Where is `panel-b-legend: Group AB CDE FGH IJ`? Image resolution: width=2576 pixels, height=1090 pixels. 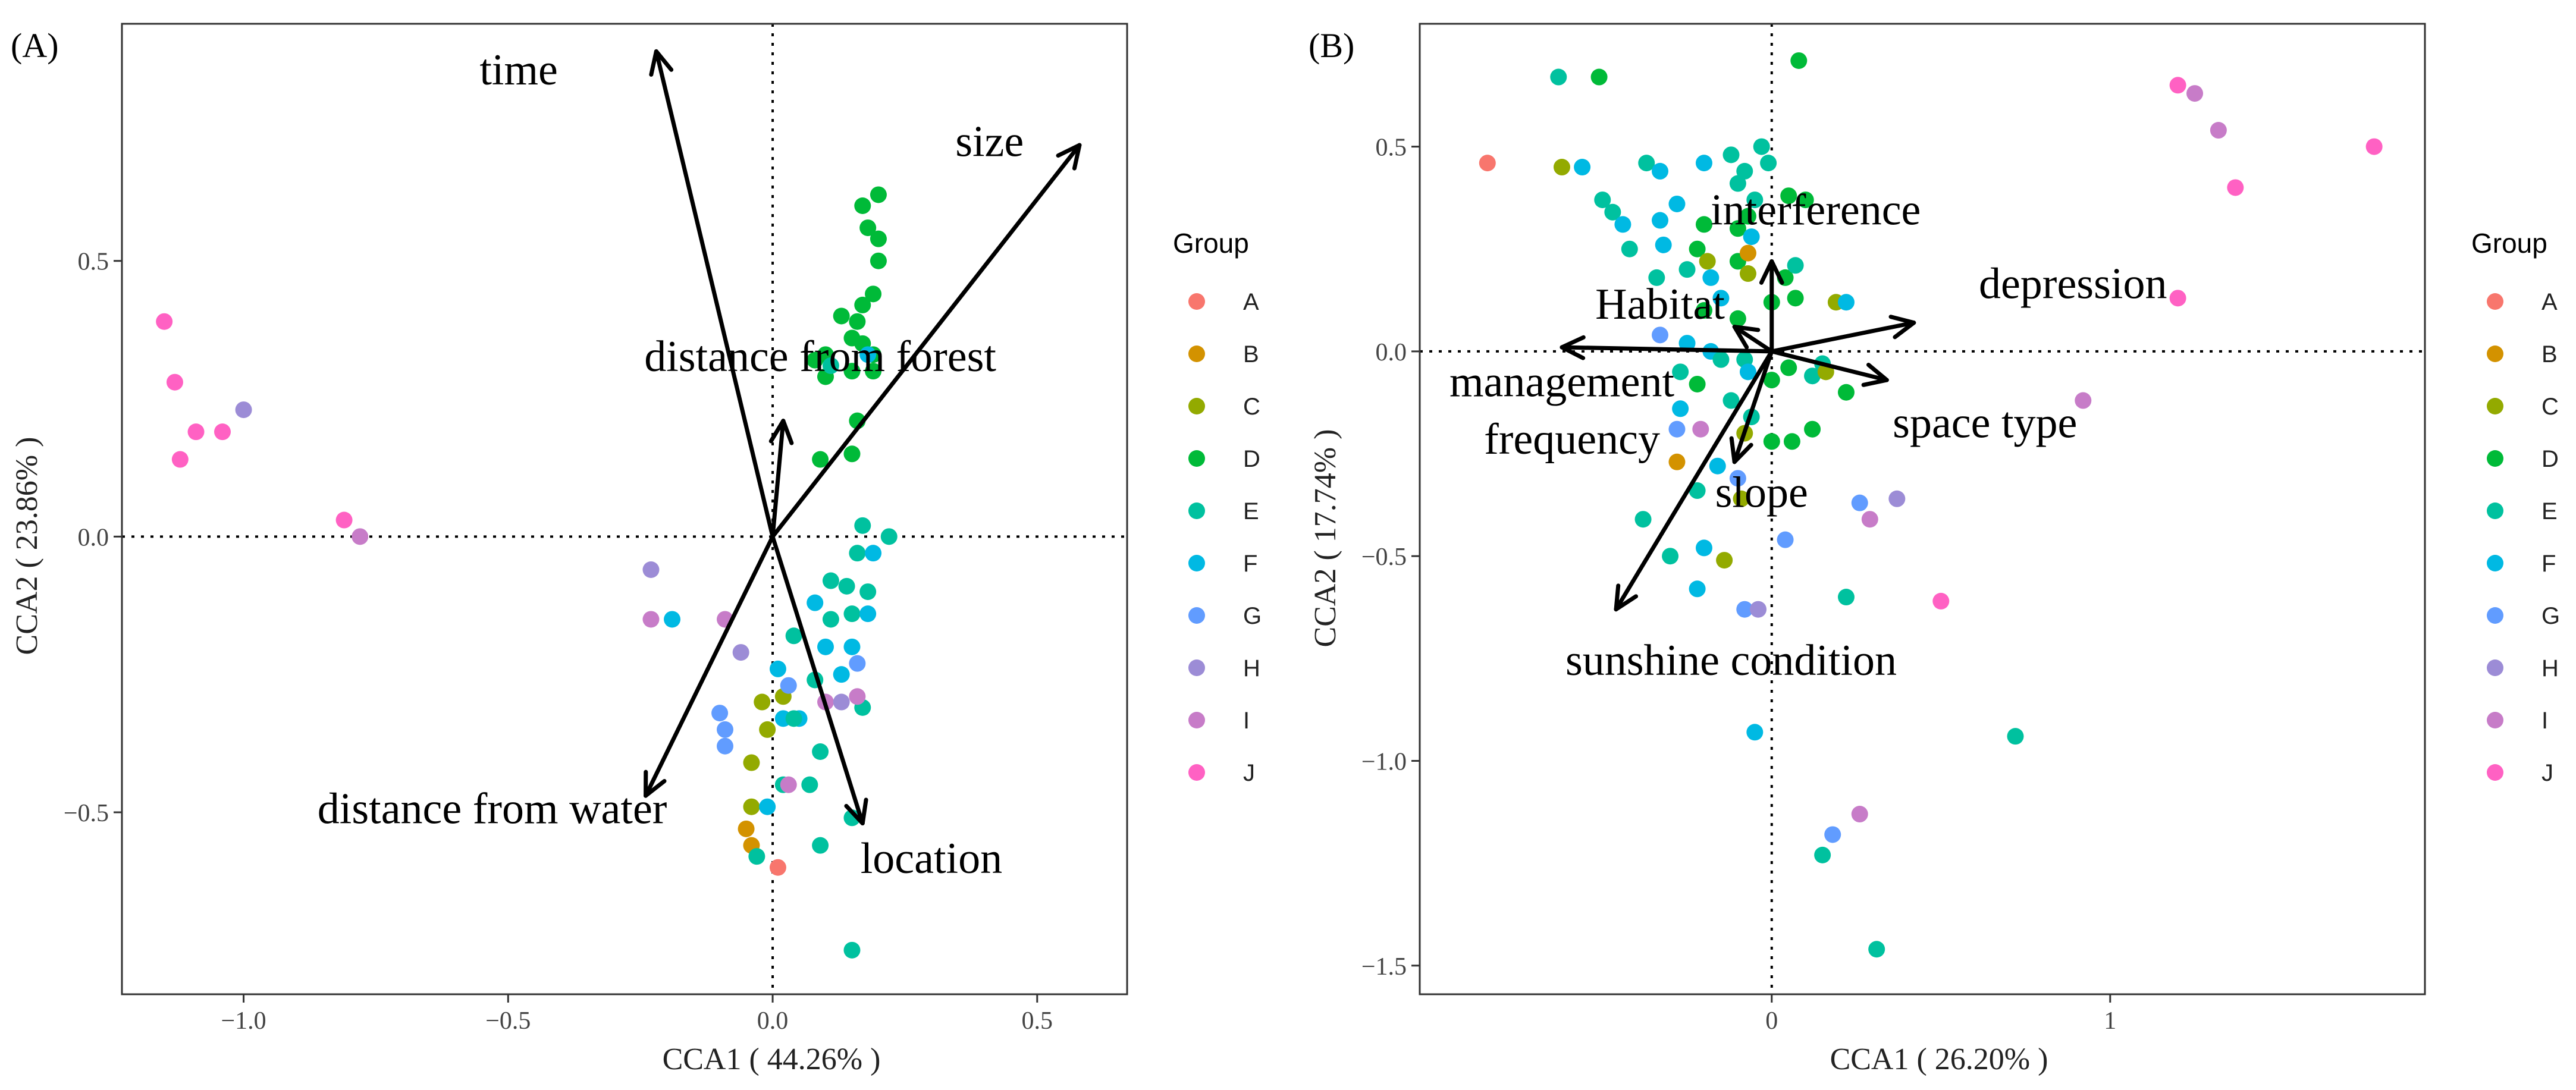
panel-b-legend: Group AB CDE FGH IJ is located at coordinates (2515, 507).